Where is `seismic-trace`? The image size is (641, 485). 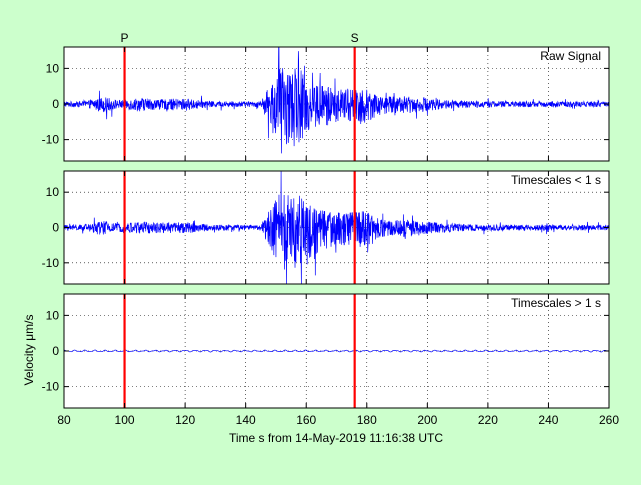 seismic-trace is located at coordinates (336, 351).